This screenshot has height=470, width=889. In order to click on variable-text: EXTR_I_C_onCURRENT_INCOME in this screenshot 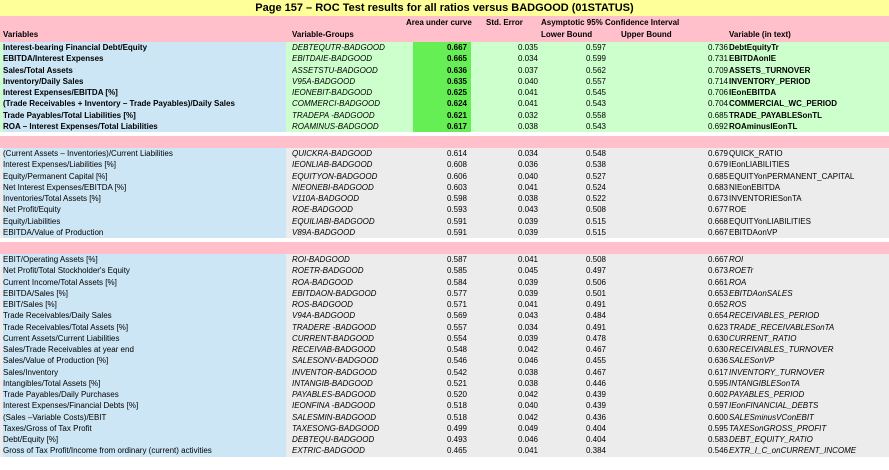, I will do `click(793, 451)`.